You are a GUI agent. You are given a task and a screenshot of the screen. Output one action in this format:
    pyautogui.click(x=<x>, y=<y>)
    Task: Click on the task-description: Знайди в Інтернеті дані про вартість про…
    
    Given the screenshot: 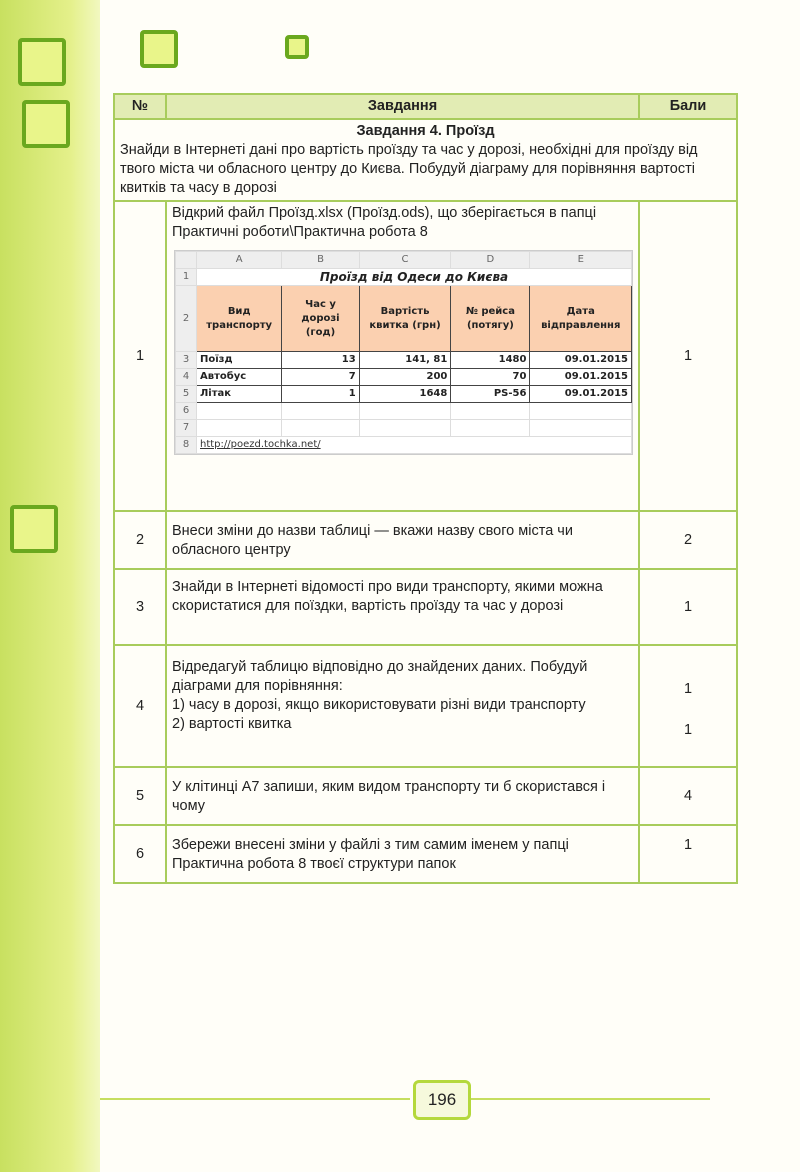 What is the action you would take?
    pyautogui.click(x=409, y=169)
    